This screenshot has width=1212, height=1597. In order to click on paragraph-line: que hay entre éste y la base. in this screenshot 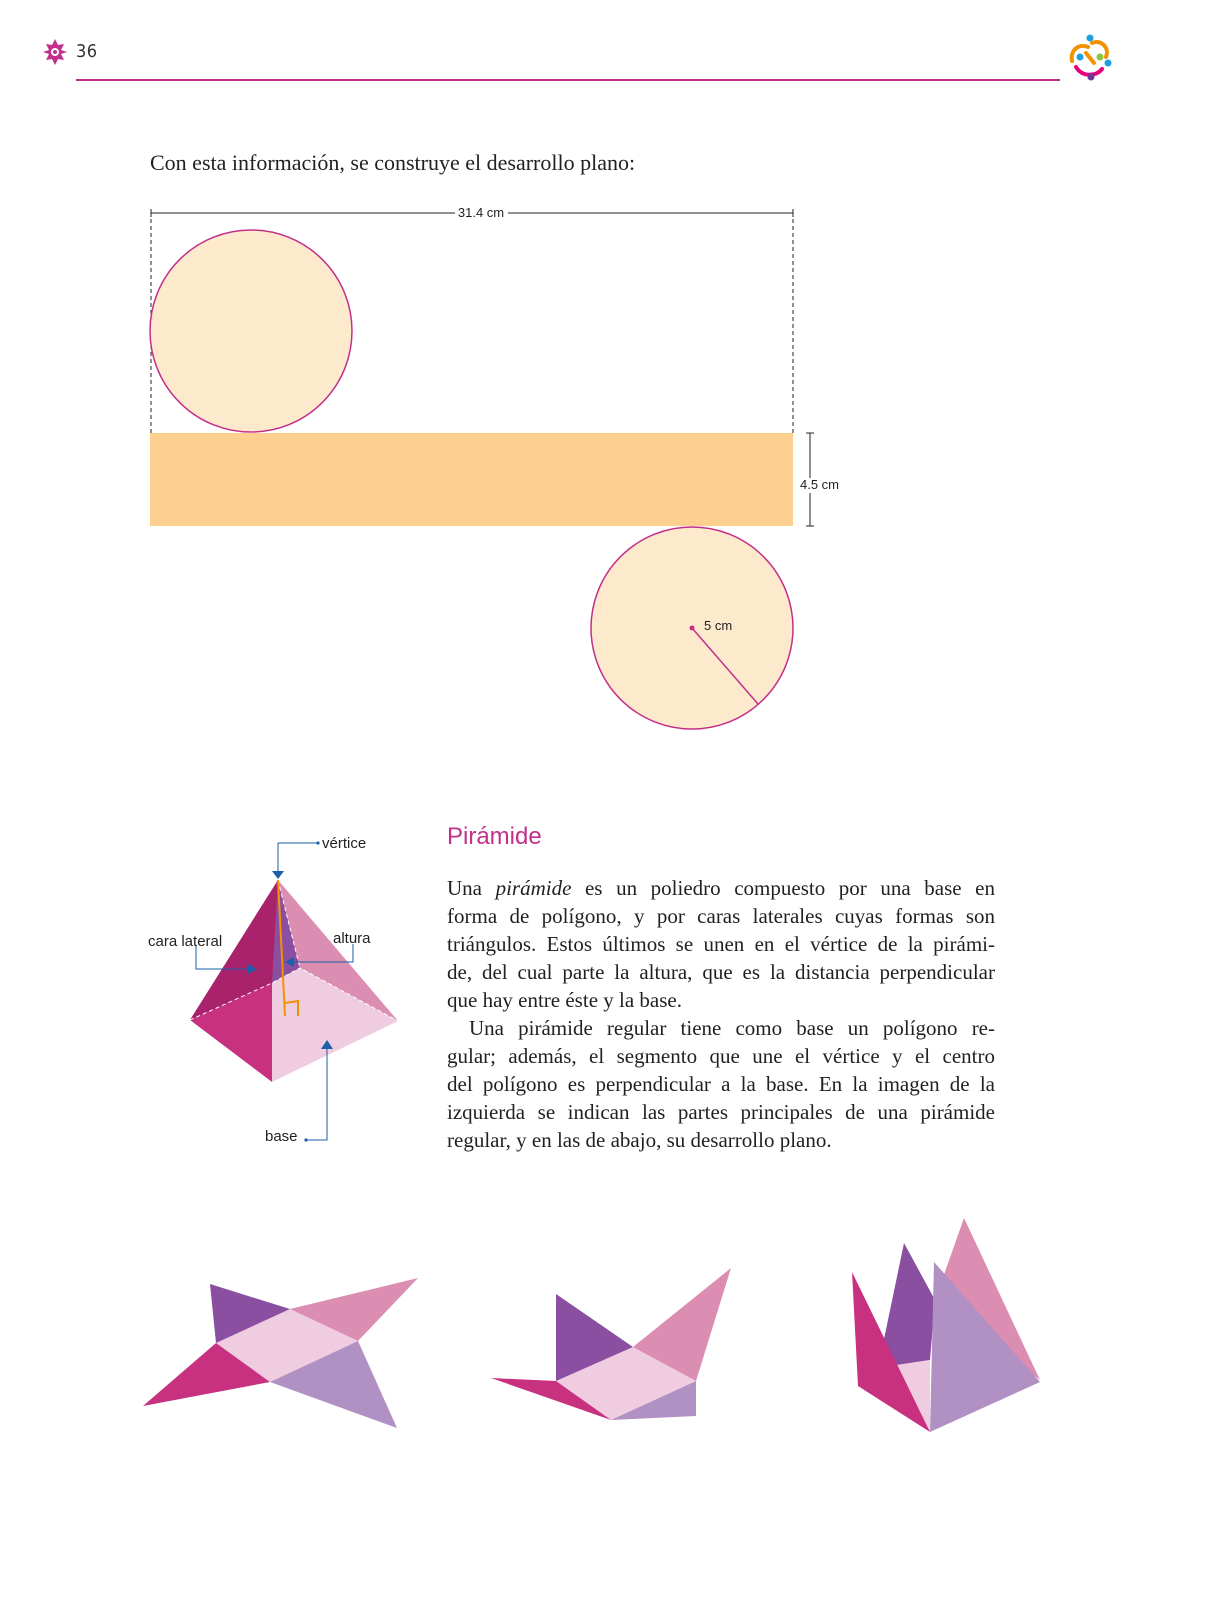, I will do `click(564, 1000)`.